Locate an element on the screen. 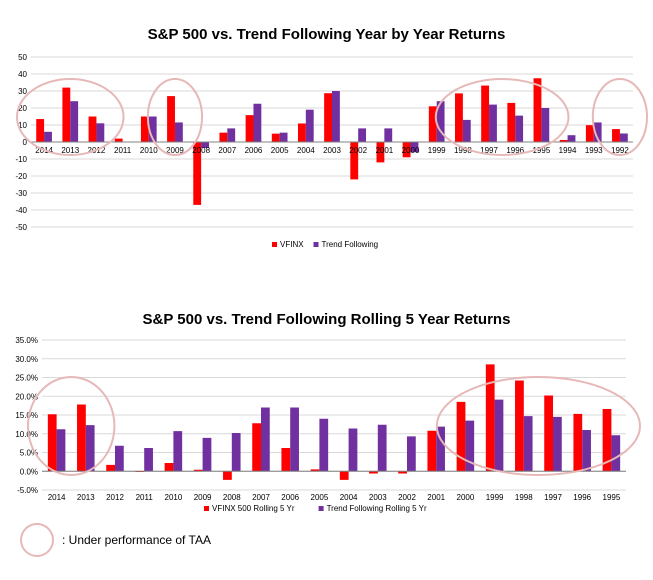 The image size is (653, 580). x-tick-label: 1994 is located at coordinates (568, 150).